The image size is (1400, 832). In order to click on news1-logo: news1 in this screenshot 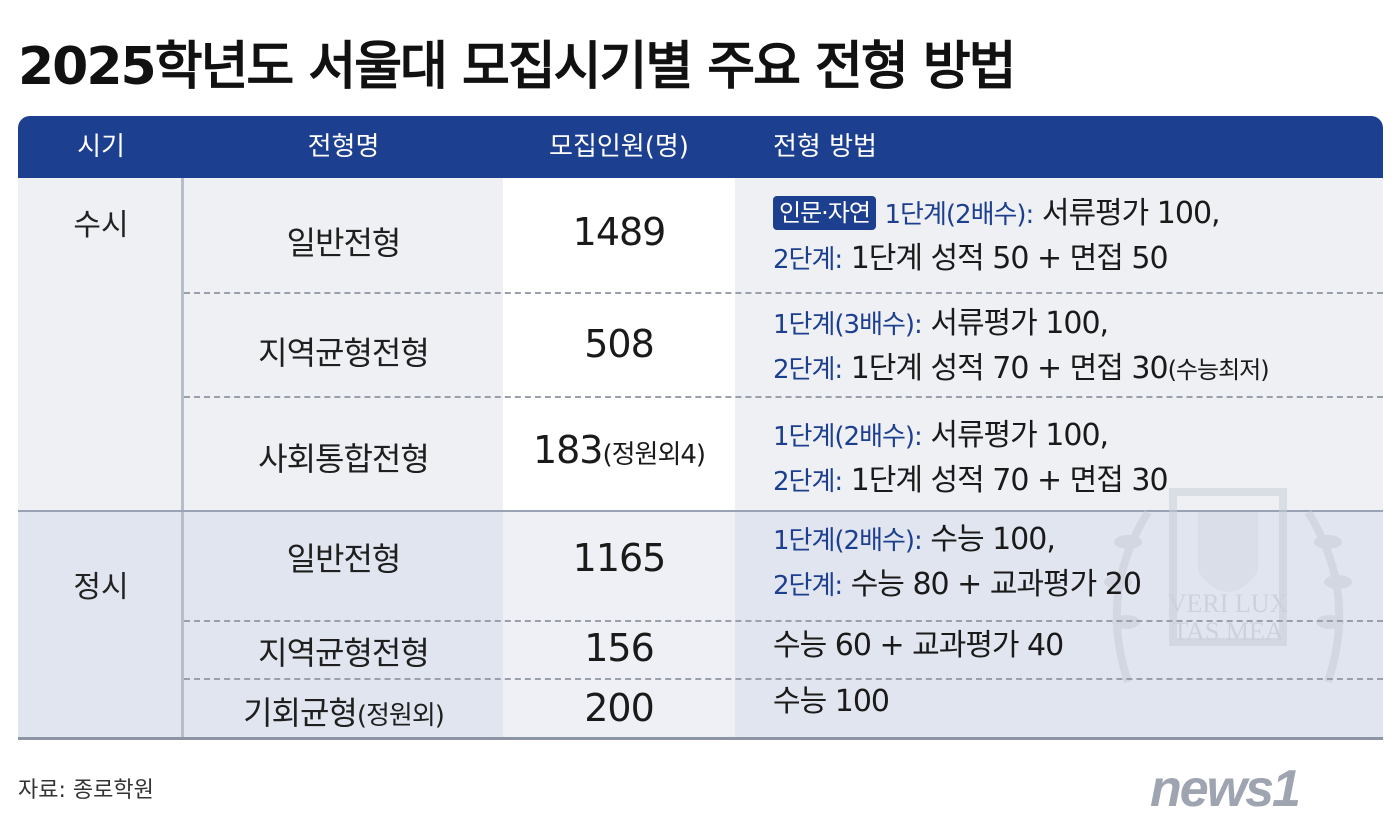, I will do `click(1225, 789)`.